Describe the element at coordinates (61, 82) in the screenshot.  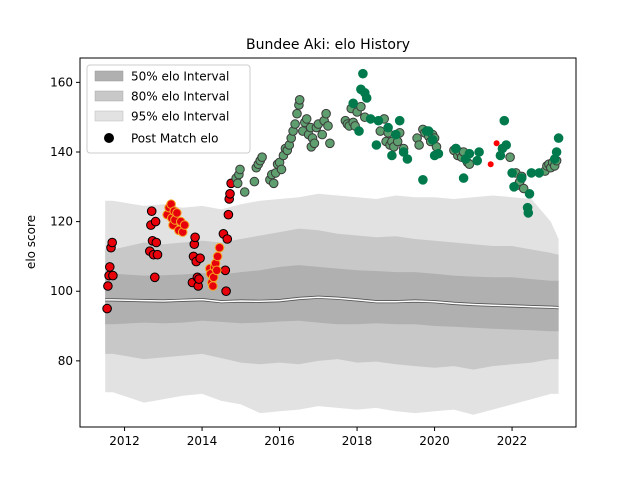
I see `y-tick-label: 160` at that location.